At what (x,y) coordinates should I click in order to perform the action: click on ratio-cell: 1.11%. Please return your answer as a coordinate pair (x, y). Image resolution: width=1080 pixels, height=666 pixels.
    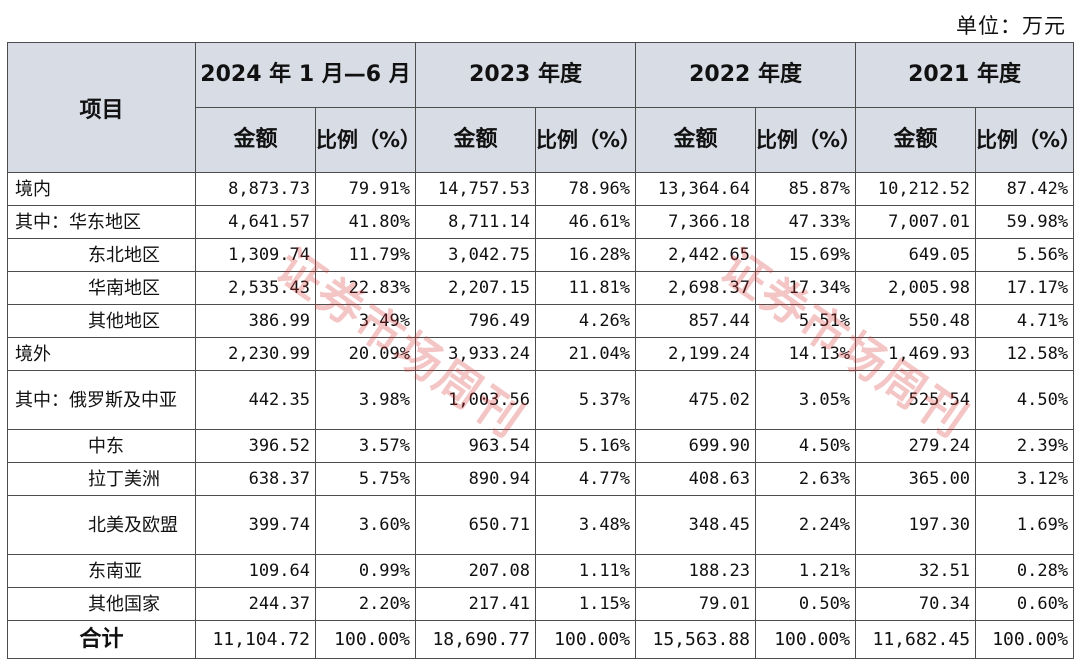
    Looking at the image, I should click on (586, 571).